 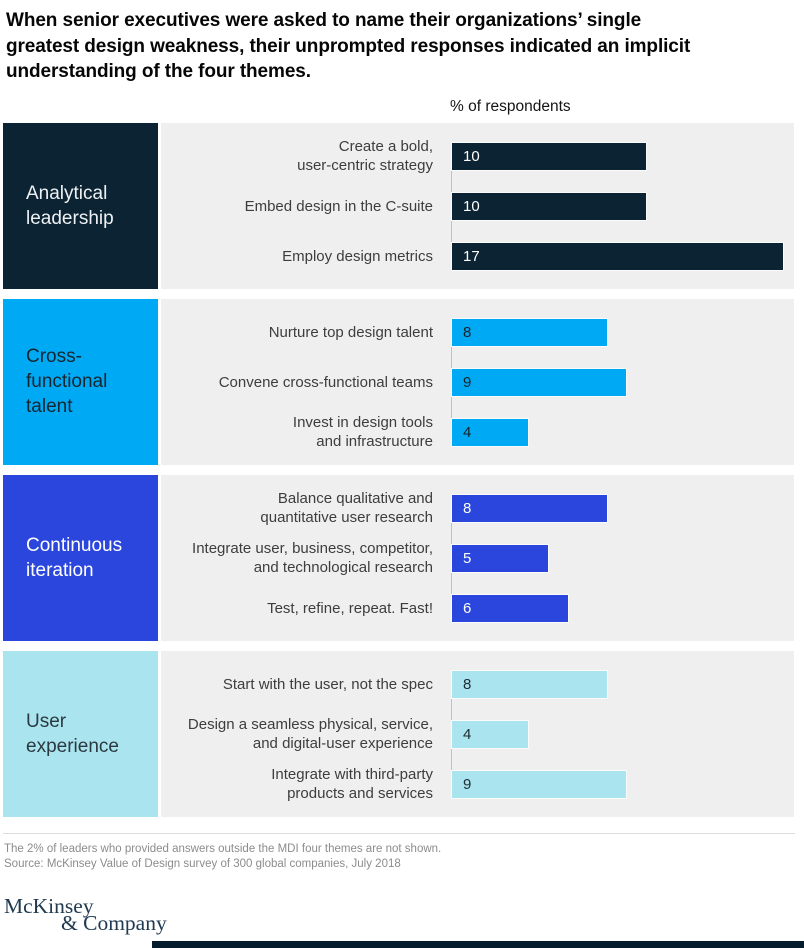 What do you see at coordinates (478, 944) in the screenshot?
I see `footer-bar` at bounding box center [478, 944].